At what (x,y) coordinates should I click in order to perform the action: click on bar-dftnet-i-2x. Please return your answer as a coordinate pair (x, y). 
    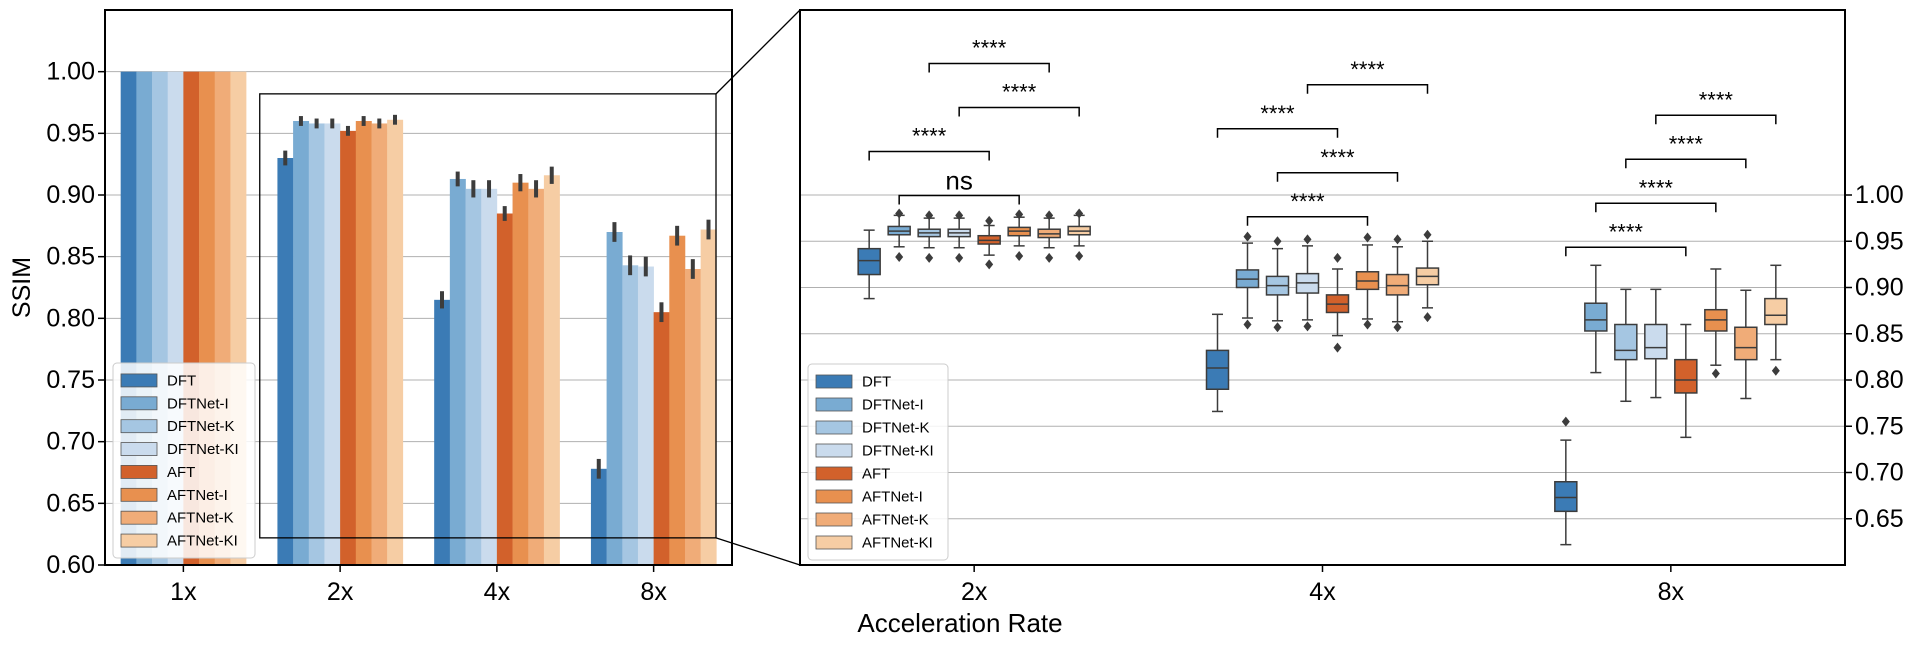
    Looking at the image, I should click on (301, 343).